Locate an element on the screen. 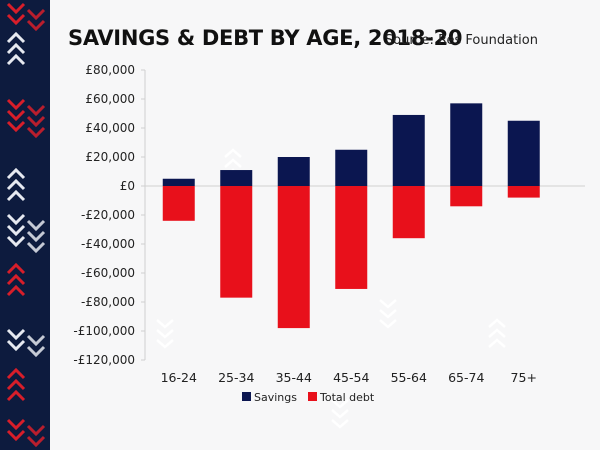 Image resolution: width=600 pixels, height=450 pixels. x-tick-label: 35-44 is located at coordinates (294, 377).